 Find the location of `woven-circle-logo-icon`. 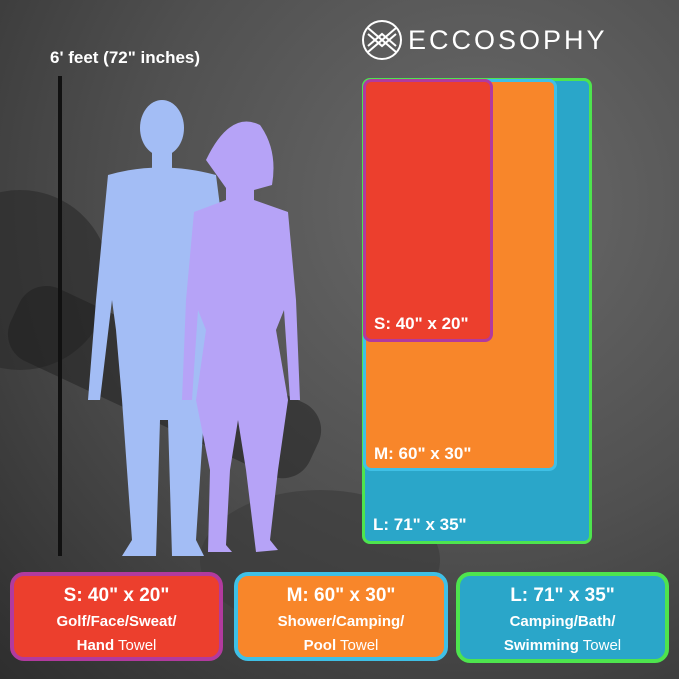

woven-circle-logo-icon is located at coordinates (382, 40).